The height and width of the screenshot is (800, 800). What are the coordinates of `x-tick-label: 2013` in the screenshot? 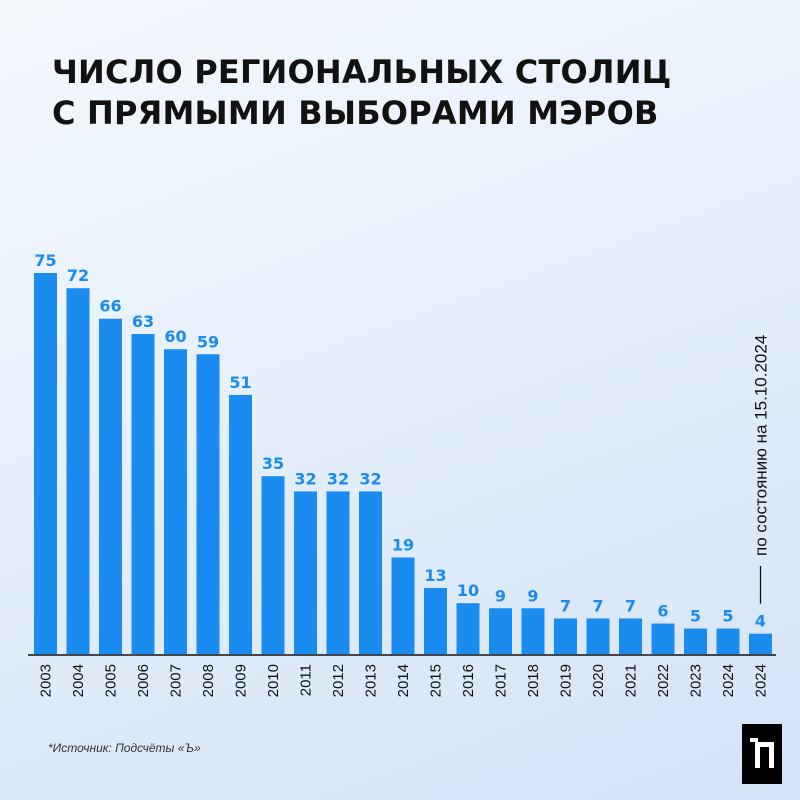 It's located at (371, 680).